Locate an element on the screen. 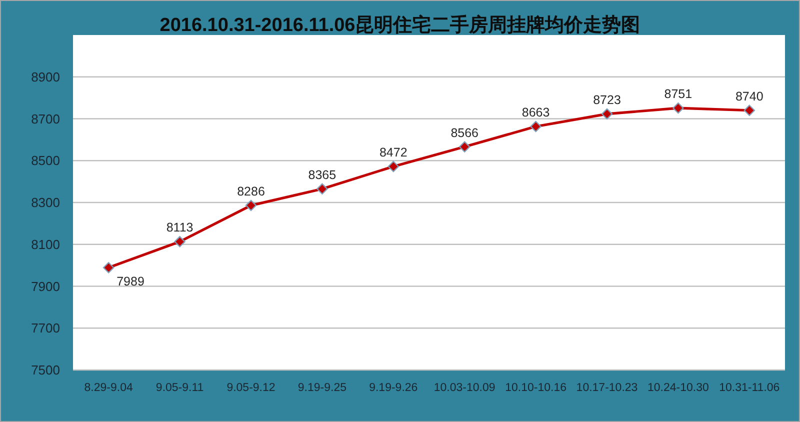  data-label: 8286 is located at coordinates (251, 191).